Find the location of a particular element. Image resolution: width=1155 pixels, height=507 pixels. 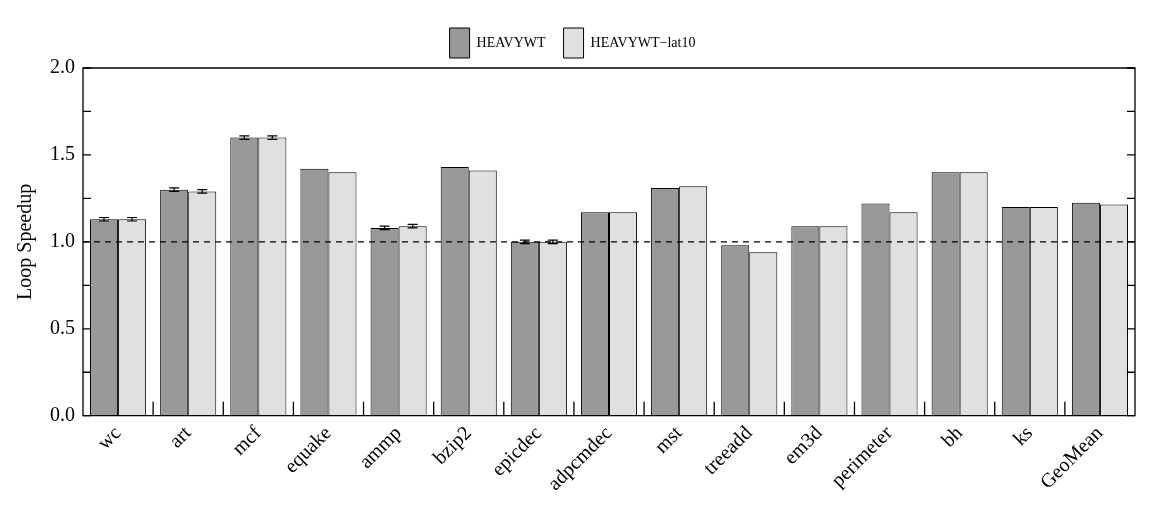

x-tick-label: mst is located at coordinates (667, 439).